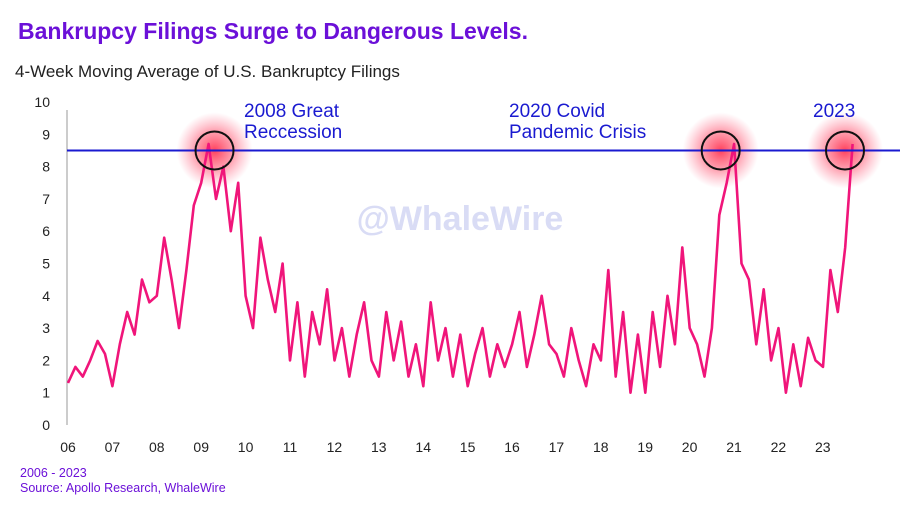 This screenshot has height=506, width=900. I want to click on x-tick-label: 23, so click(823, 447).